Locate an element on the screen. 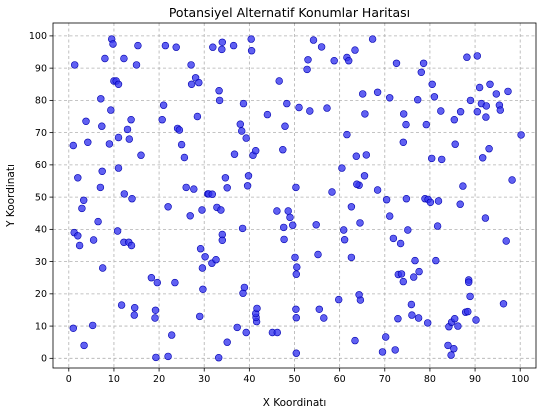  y-tick-label: 40 is located at coordinates (41, 230).